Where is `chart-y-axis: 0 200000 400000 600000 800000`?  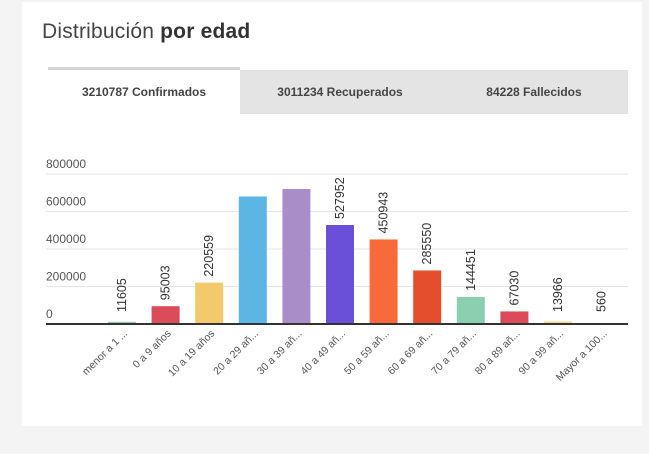
chart-y-axis: 0 200000 400000 600000 800000 is located at coordinates (66, 239).